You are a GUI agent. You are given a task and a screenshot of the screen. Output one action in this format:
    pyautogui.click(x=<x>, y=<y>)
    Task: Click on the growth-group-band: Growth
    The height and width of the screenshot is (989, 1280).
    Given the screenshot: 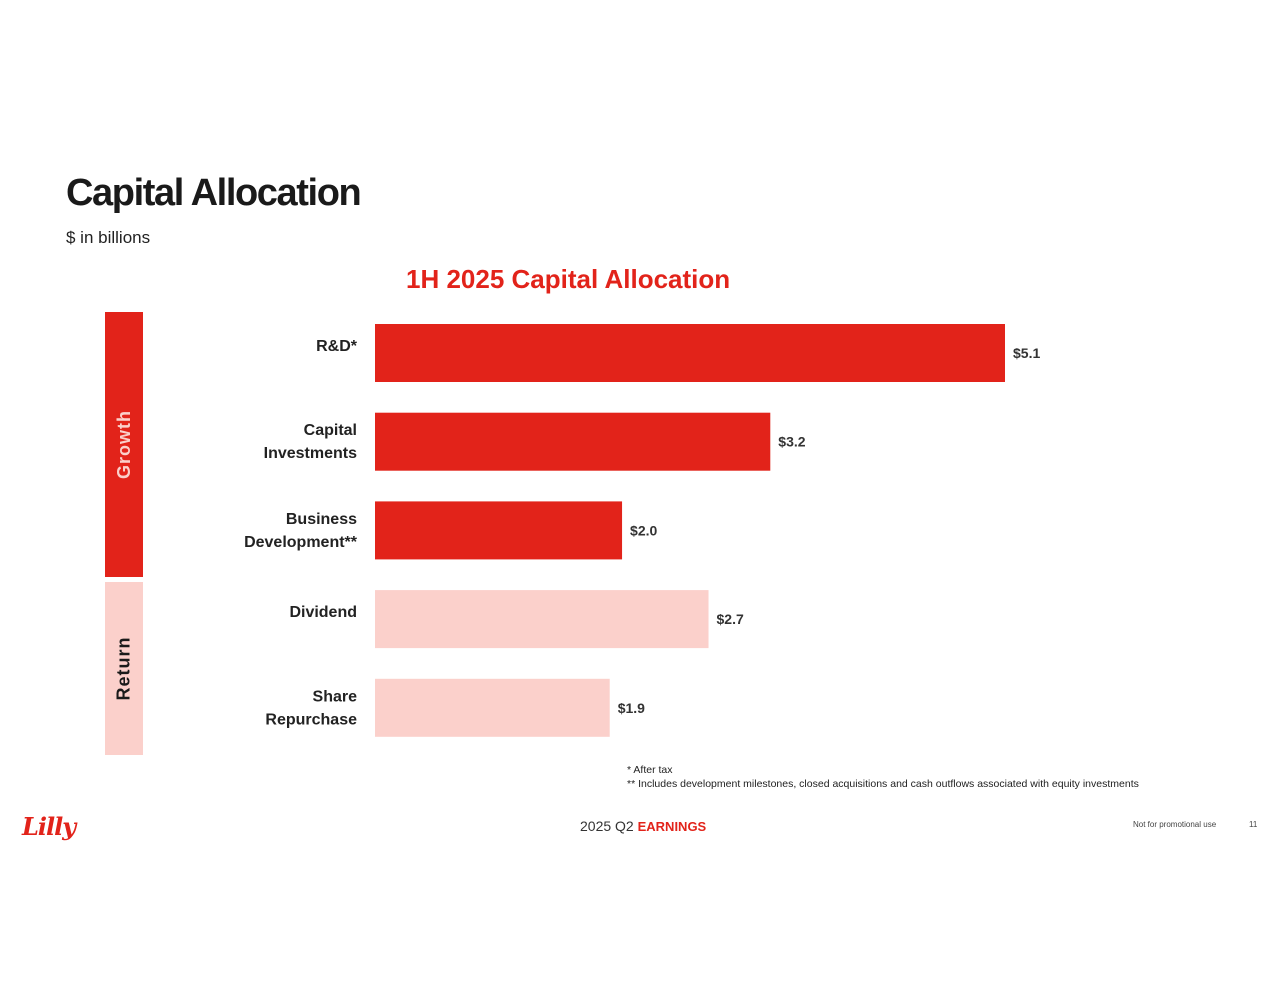 What is the action you would take?
    pyautogui.click(x=124, y=444)
    